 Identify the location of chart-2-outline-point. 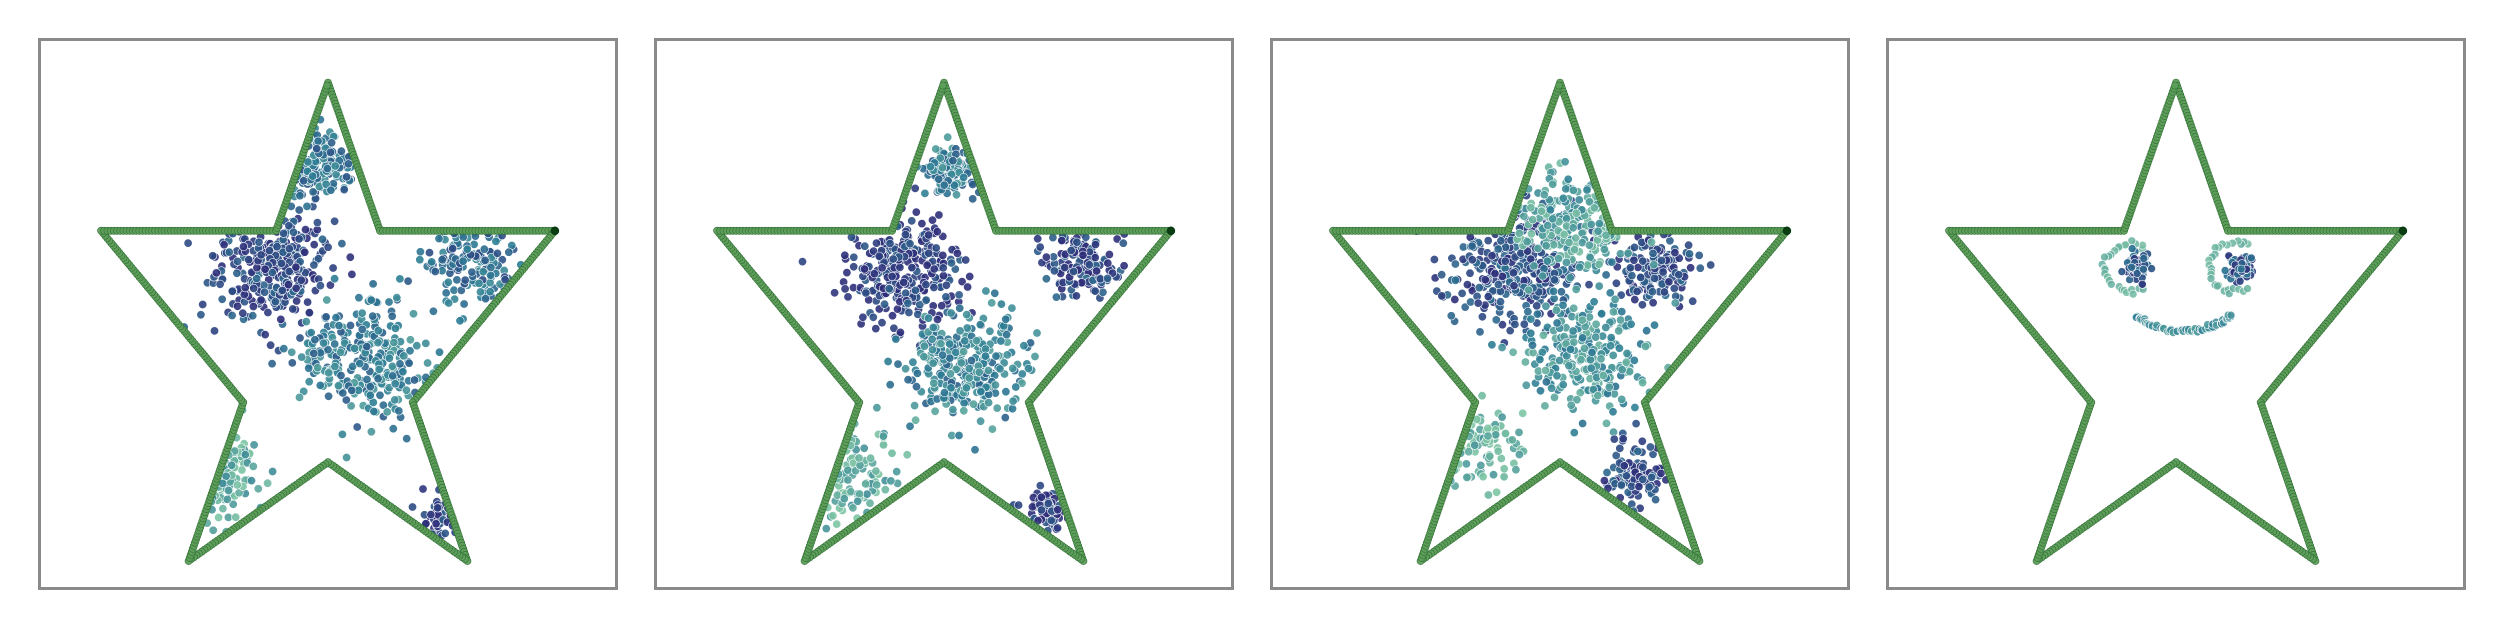
(942, 85).